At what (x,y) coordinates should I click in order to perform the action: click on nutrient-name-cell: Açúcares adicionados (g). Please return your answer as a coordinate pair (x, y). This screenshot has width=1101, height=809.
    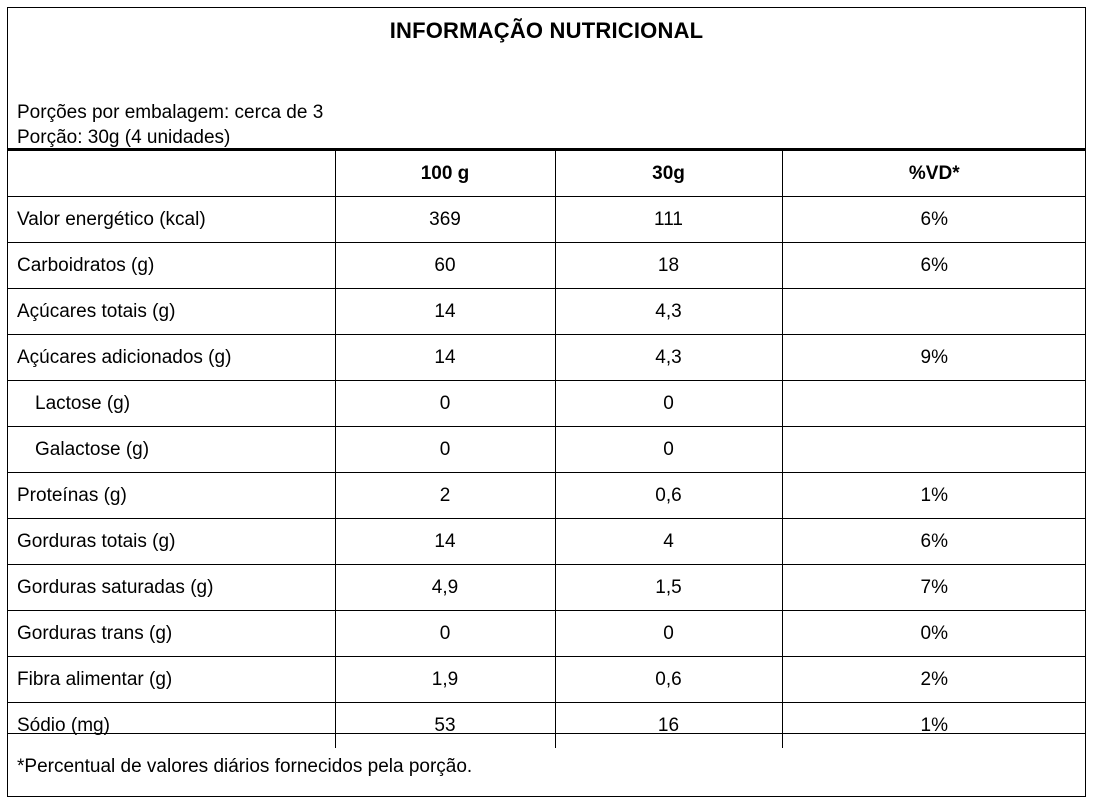
    Looking at the image, I should click on (171, 357).